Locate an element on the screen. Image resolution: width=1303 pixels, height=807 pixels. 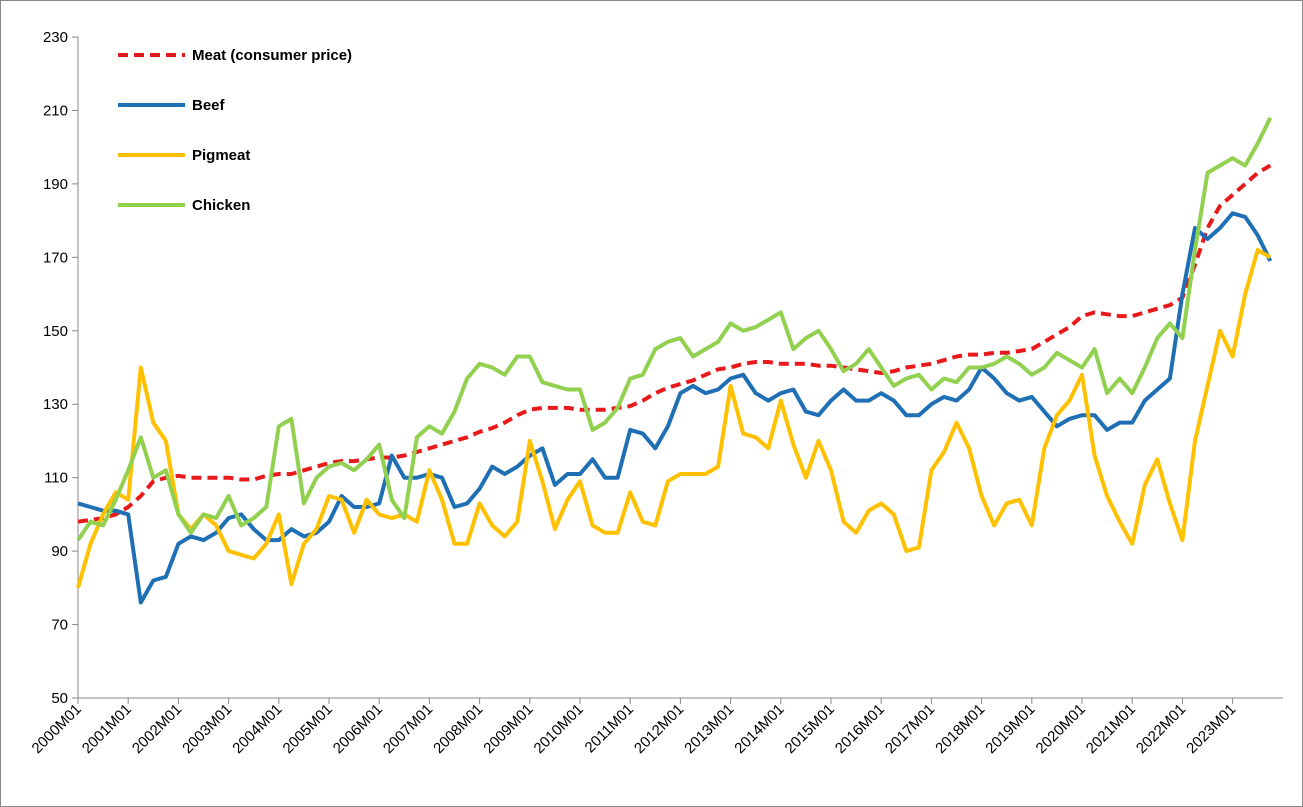
y-tick-label: 110 is located at coordinates (56, 478).